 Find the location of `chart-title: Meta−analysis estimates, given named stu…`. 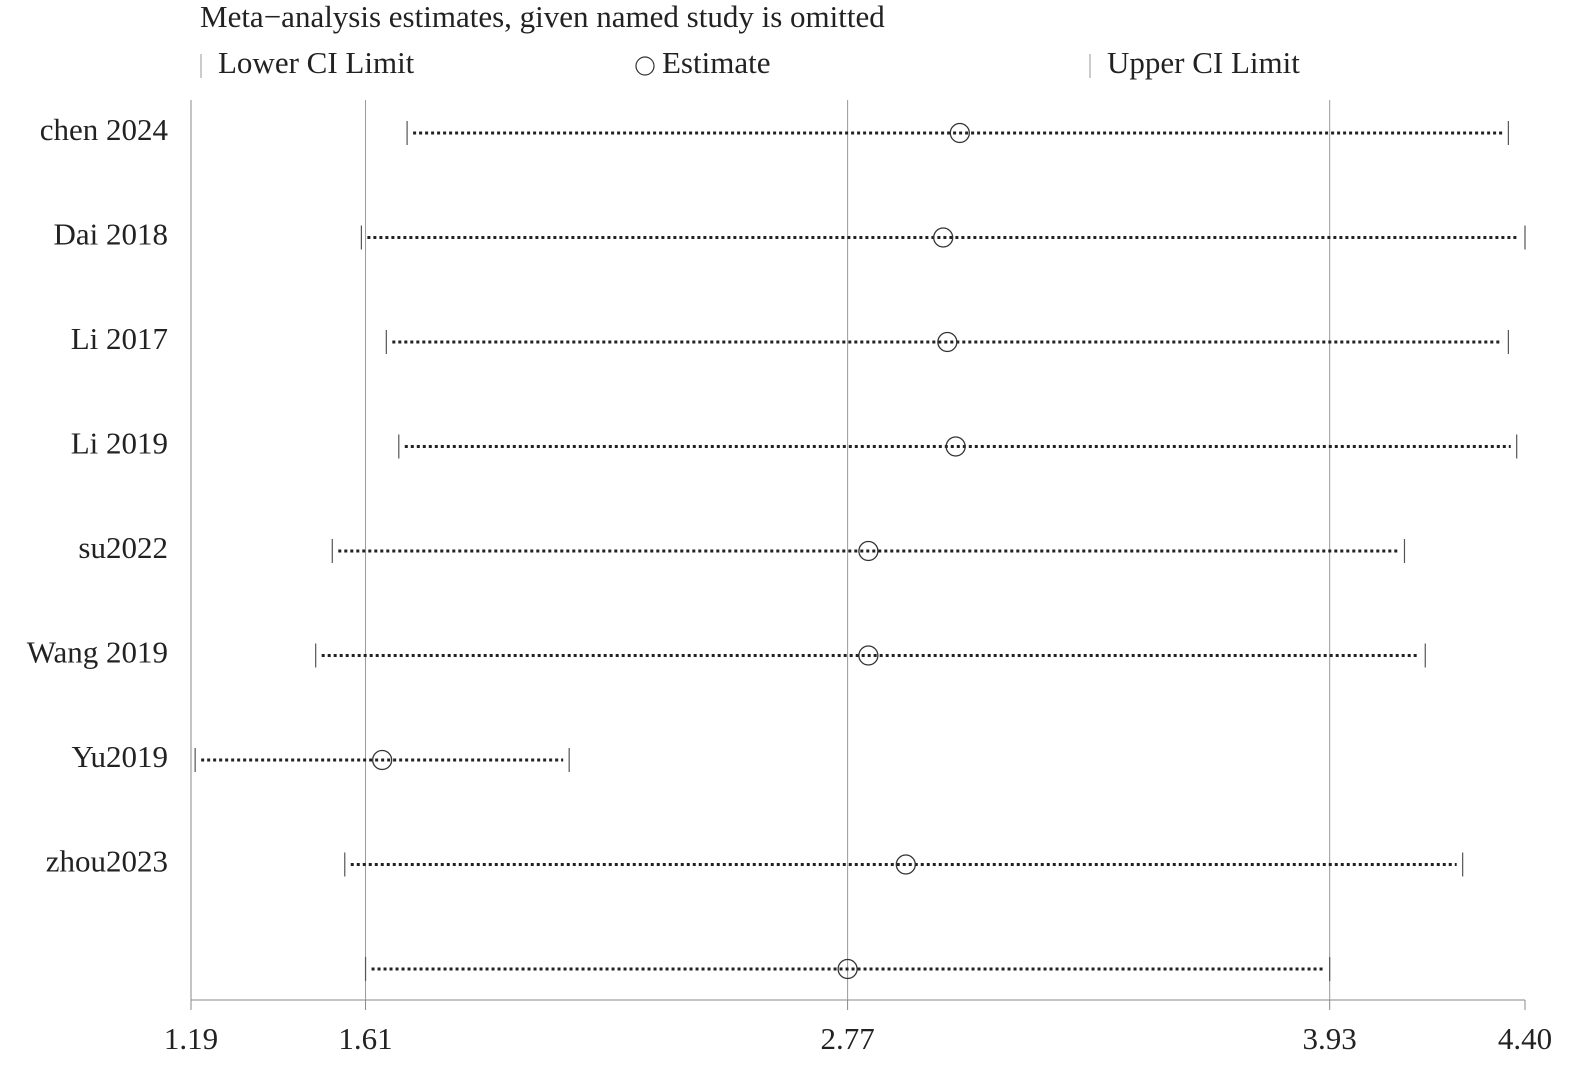

chart-title: Meta−analysis estimates, given named stu… is located at coordinates (542, 17).